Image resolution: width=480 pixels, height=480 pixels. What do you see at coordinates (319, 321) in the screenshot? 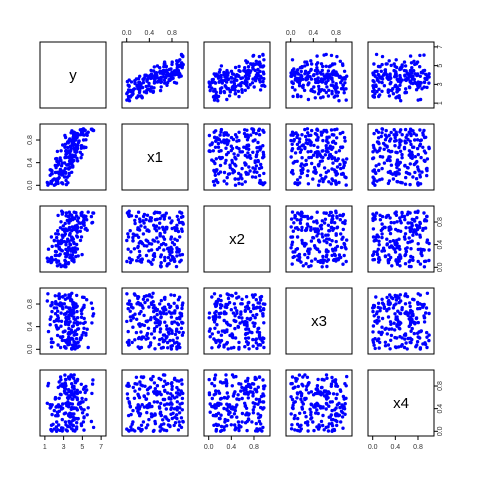
I see `diagonal-label-x3: x3` at bounding box center [319, 321].